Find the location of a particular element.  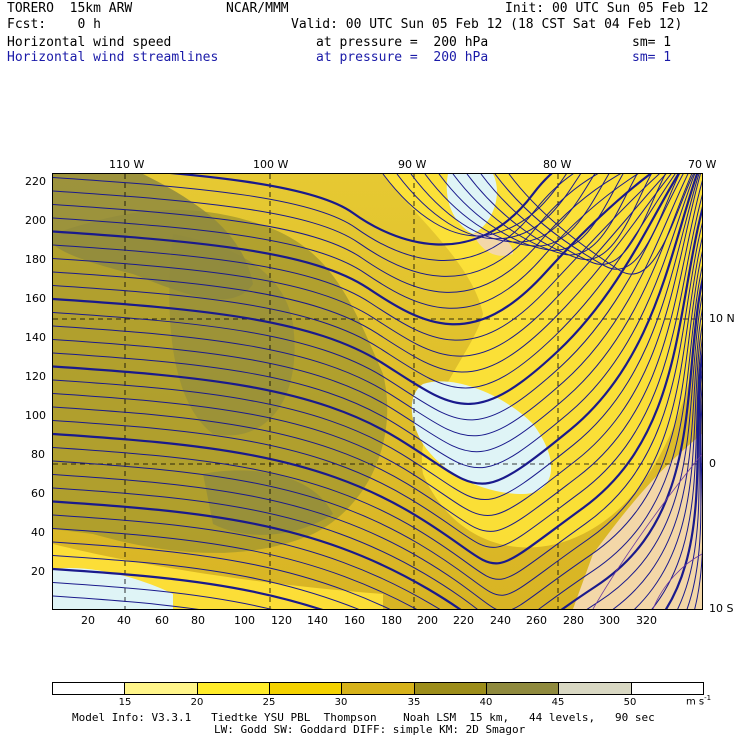

x-tick: 260 is located at coordinates (536, 620).